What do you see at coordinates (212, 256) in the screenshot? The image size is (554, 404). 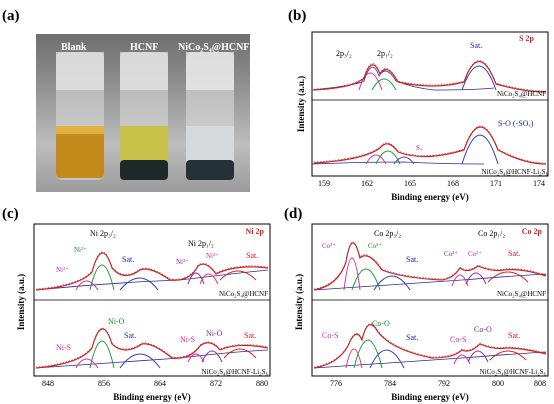 I see `c-peak-ni2-b: Ni²⁺` at bounding box center [212, 256].